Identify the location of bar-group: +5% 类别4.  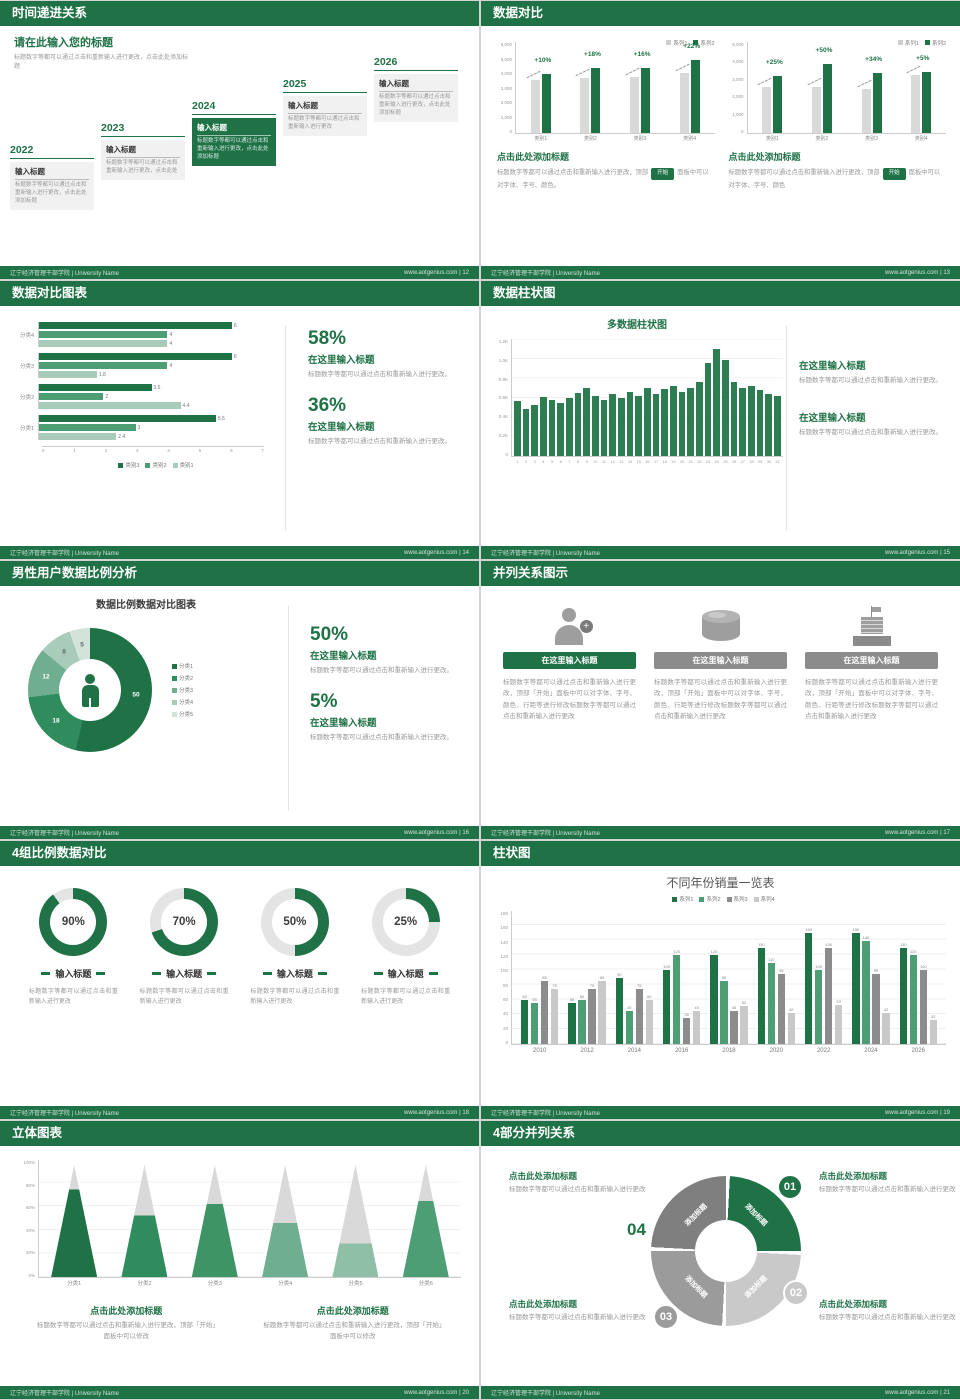
(921, 92).